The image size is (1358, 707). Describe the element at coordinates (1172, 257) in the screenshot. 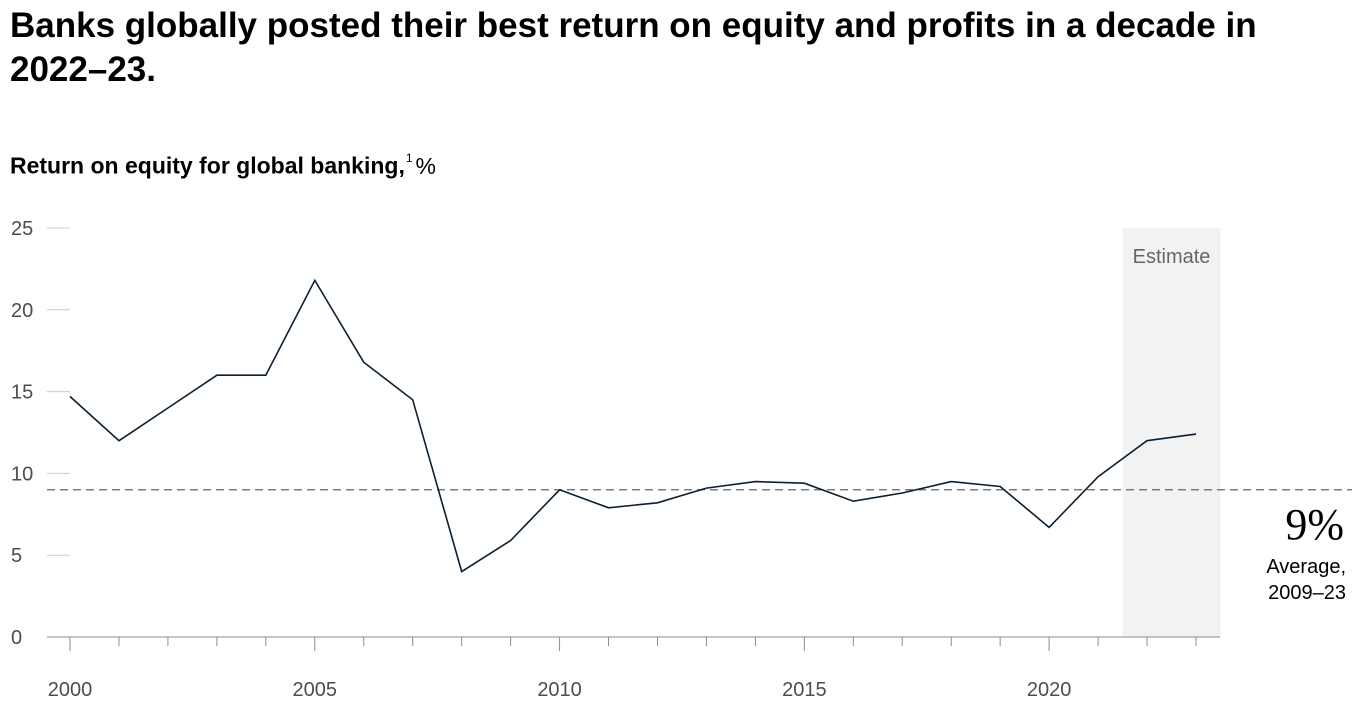

I see `estimate-label: Estimate` at that location.